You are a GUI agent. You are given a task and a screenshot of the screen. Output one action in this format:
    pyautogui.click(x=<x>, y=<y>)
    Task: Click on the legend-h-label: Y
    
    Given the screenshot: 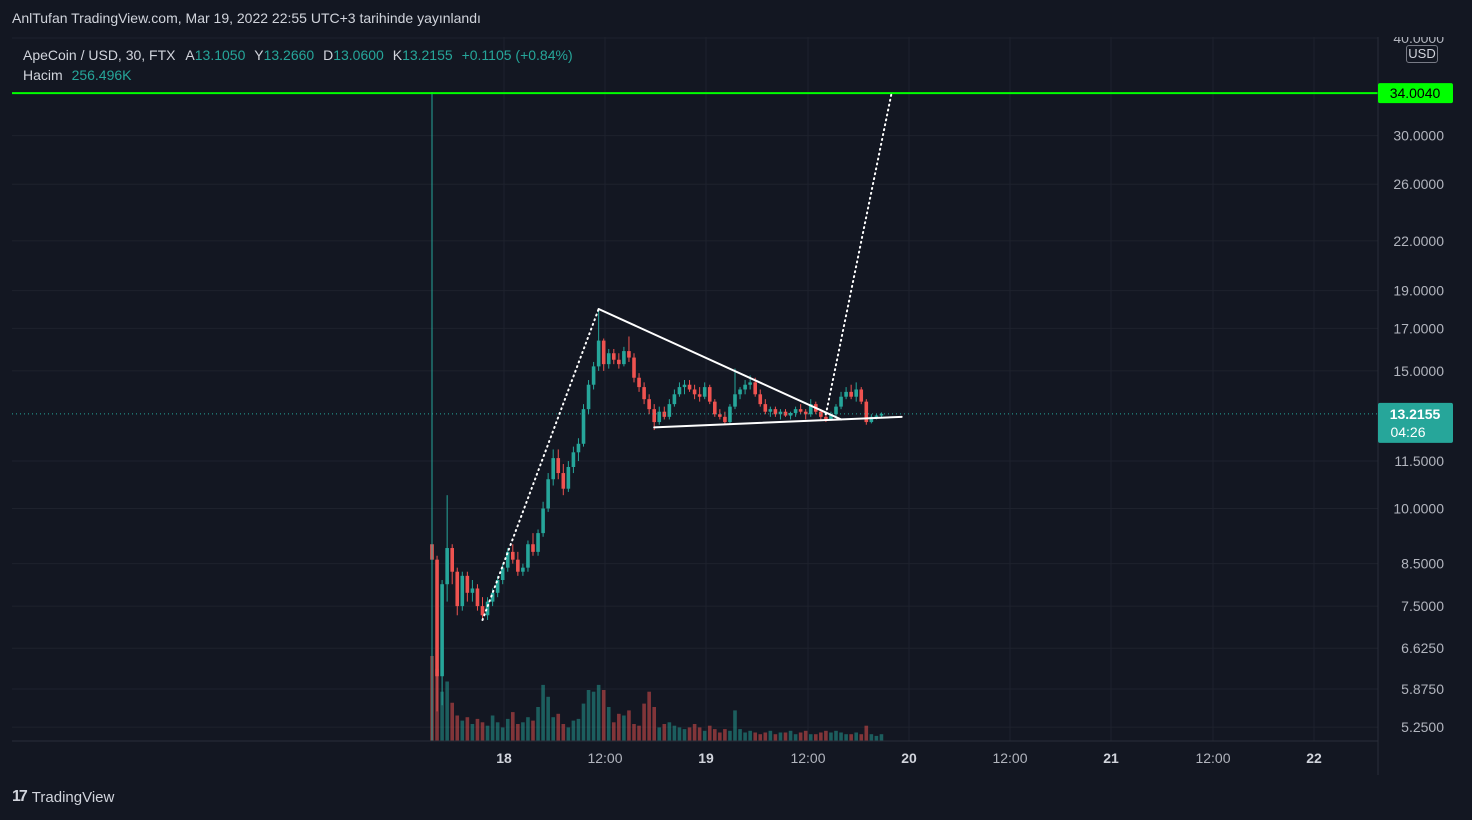 What is the action you would take?
    pyautogui.click(x=259, y=55)
    